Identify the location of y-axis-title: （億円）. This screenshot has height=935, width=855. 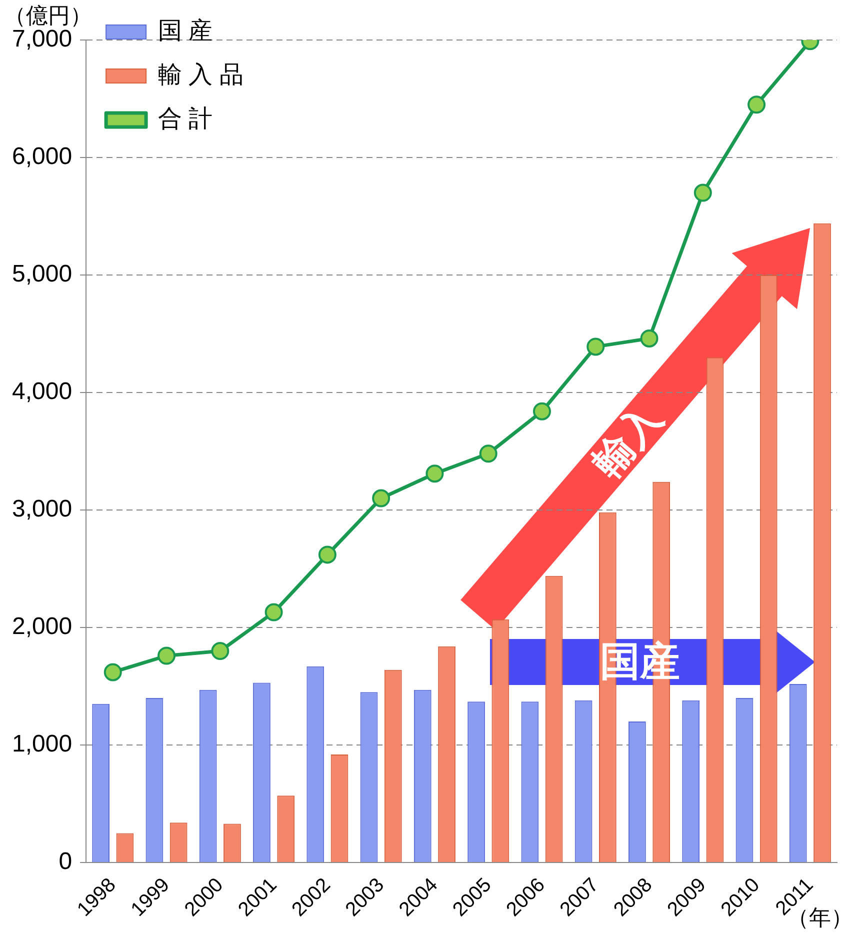
(48, 15).